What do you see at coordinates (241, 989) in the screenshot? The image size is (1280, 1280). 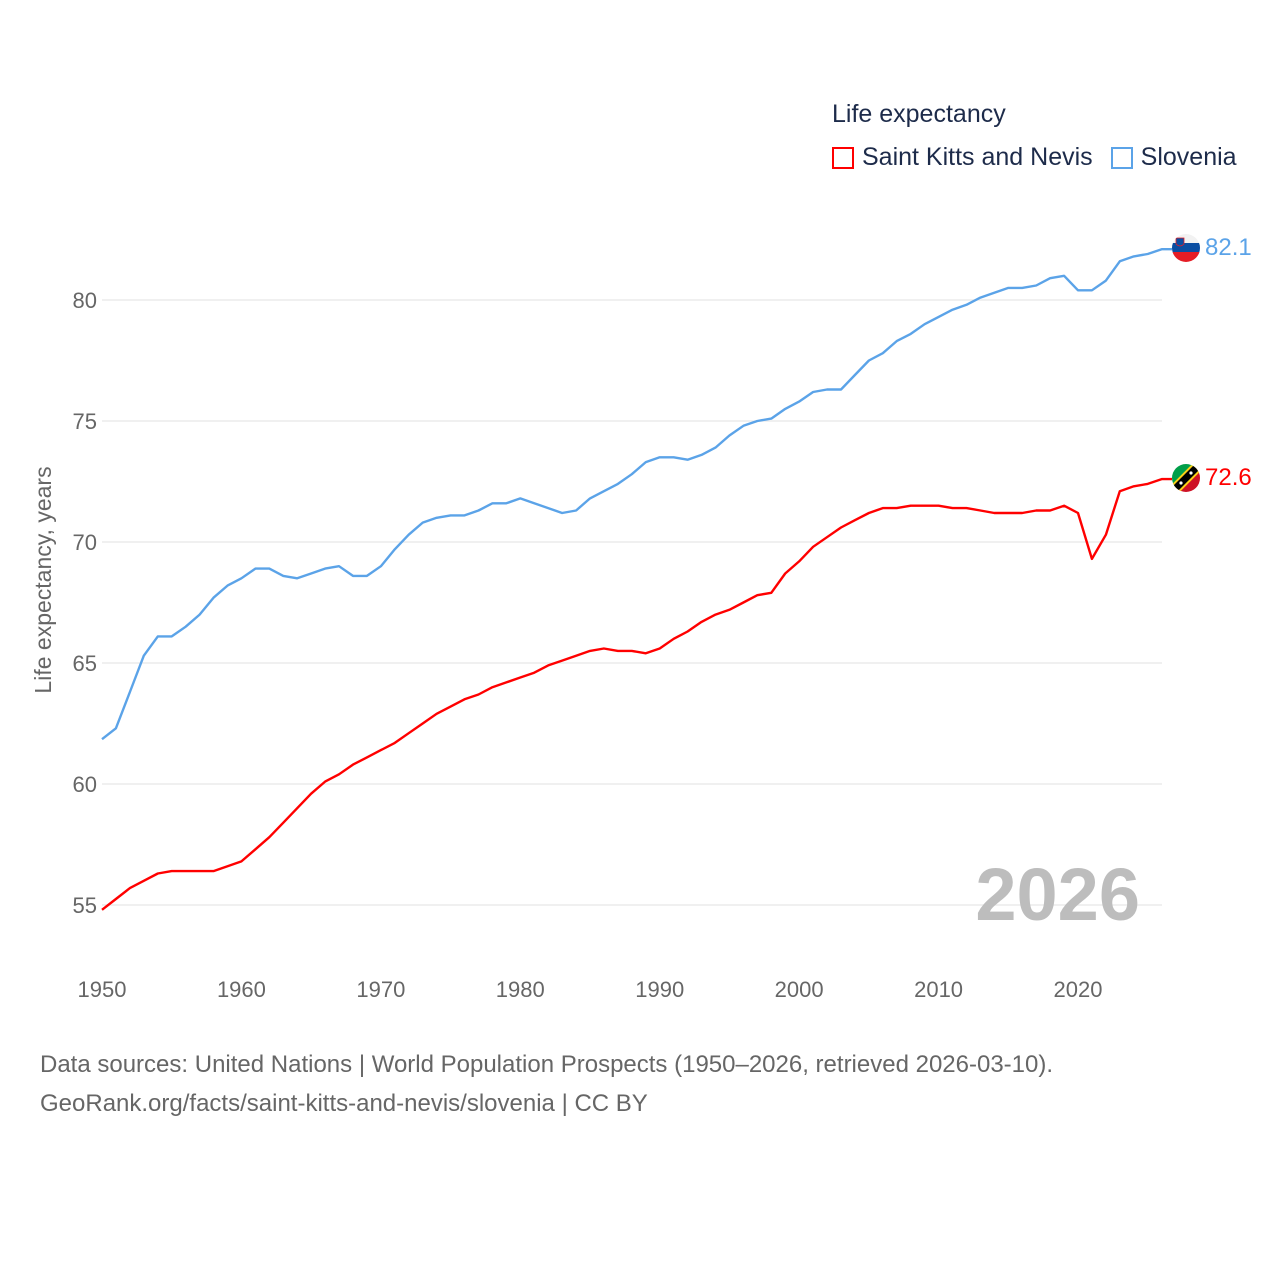 I see `x-tick-label: 1960` at bounding box center [241, 989].